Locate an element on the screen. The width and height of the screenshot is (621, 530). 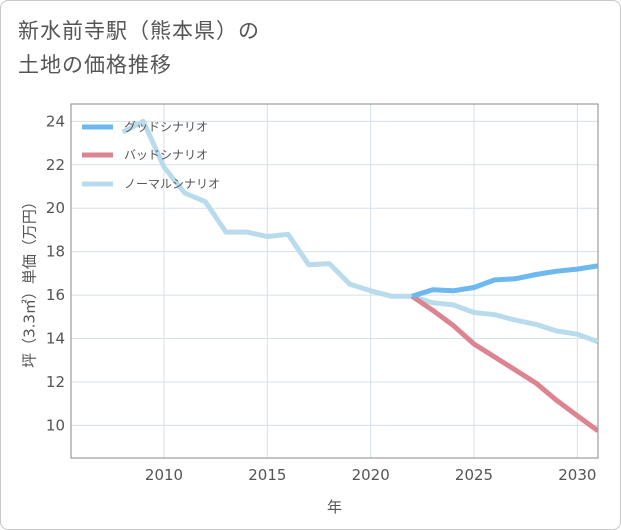
y-axis-label: 坪（3.3㎡）単価（万円） is located at coordinates (30, 281).